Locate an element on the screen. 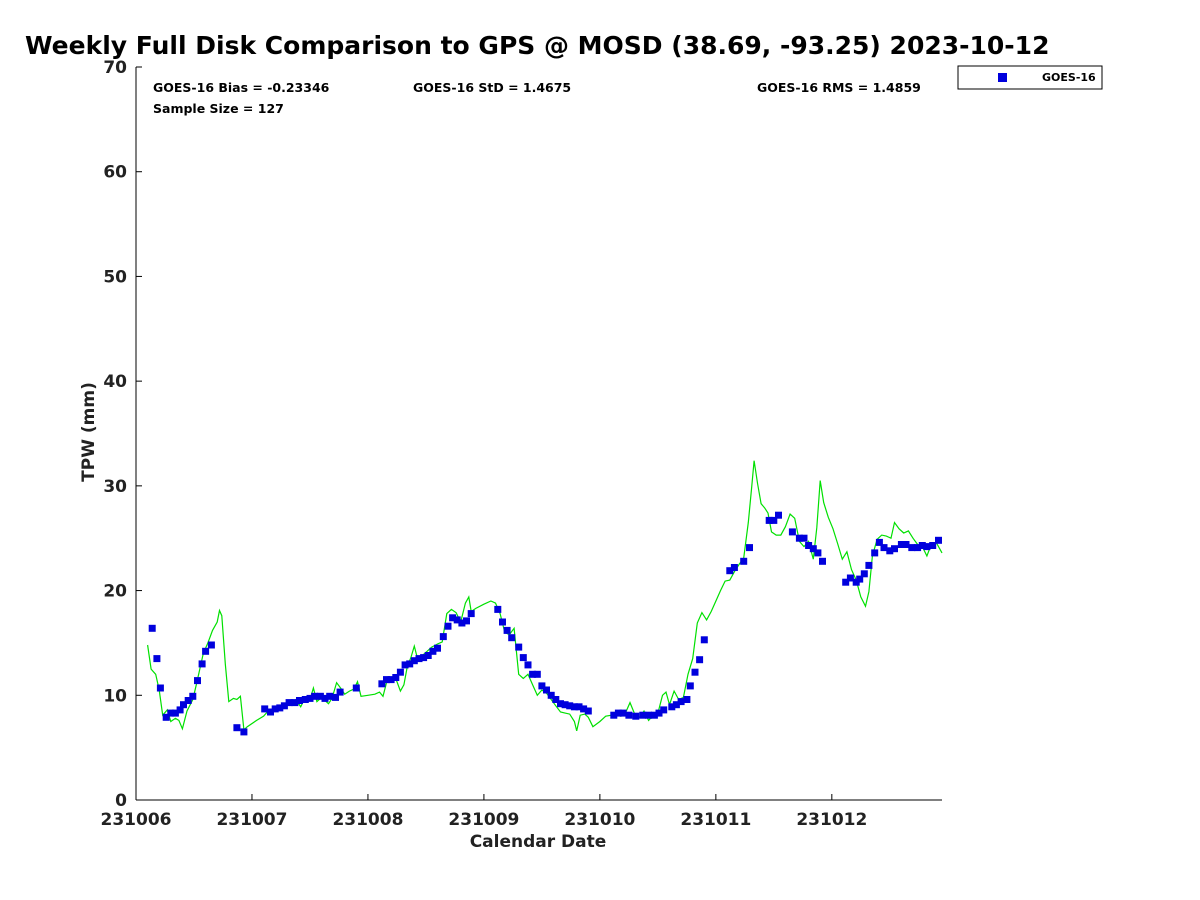 The image size is (1200, 900). y-axis-label: TPW (mm) is located at coordinates (89, 432).